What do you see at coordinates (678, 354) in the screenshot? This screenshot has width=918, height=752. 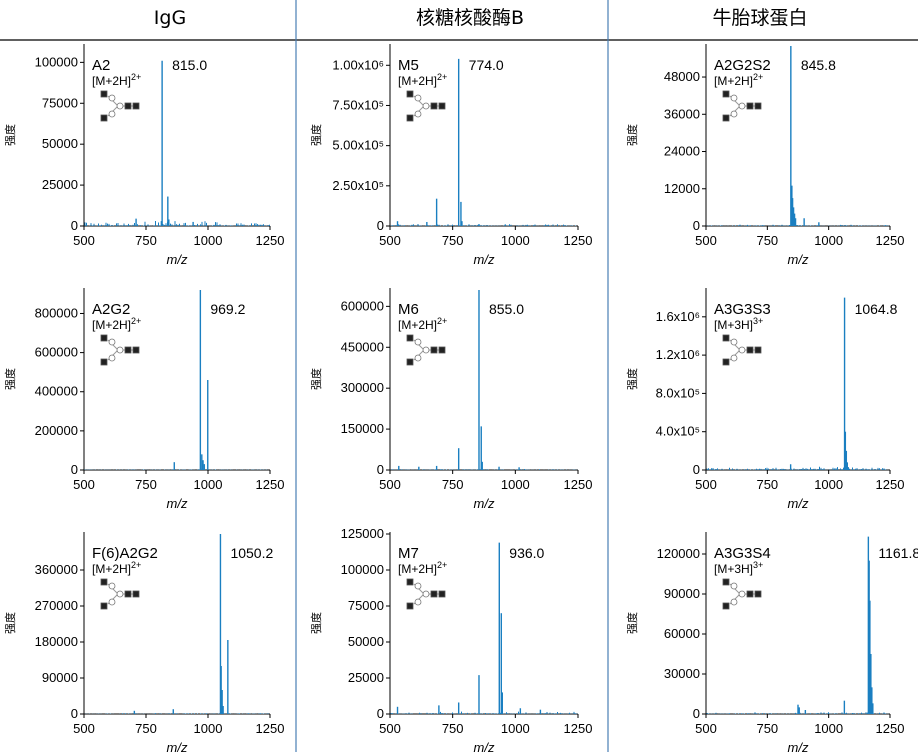 I see `y-tick-label: 1.2x10⁶` at bounding box center [678, 354].